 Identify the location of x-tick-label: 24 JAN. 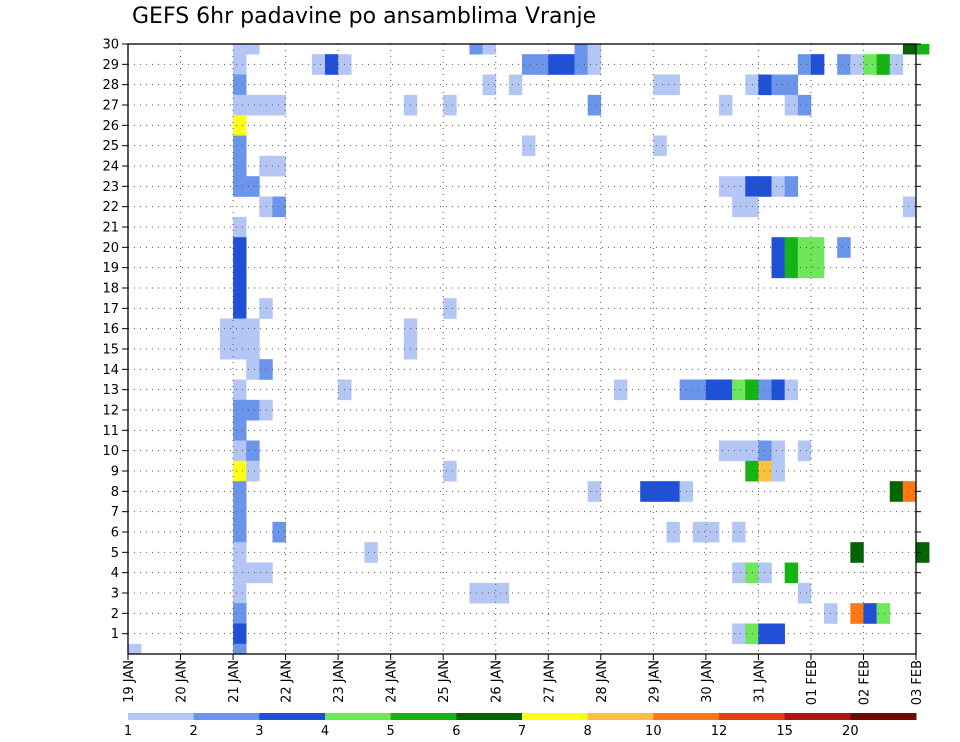
(392, 681).